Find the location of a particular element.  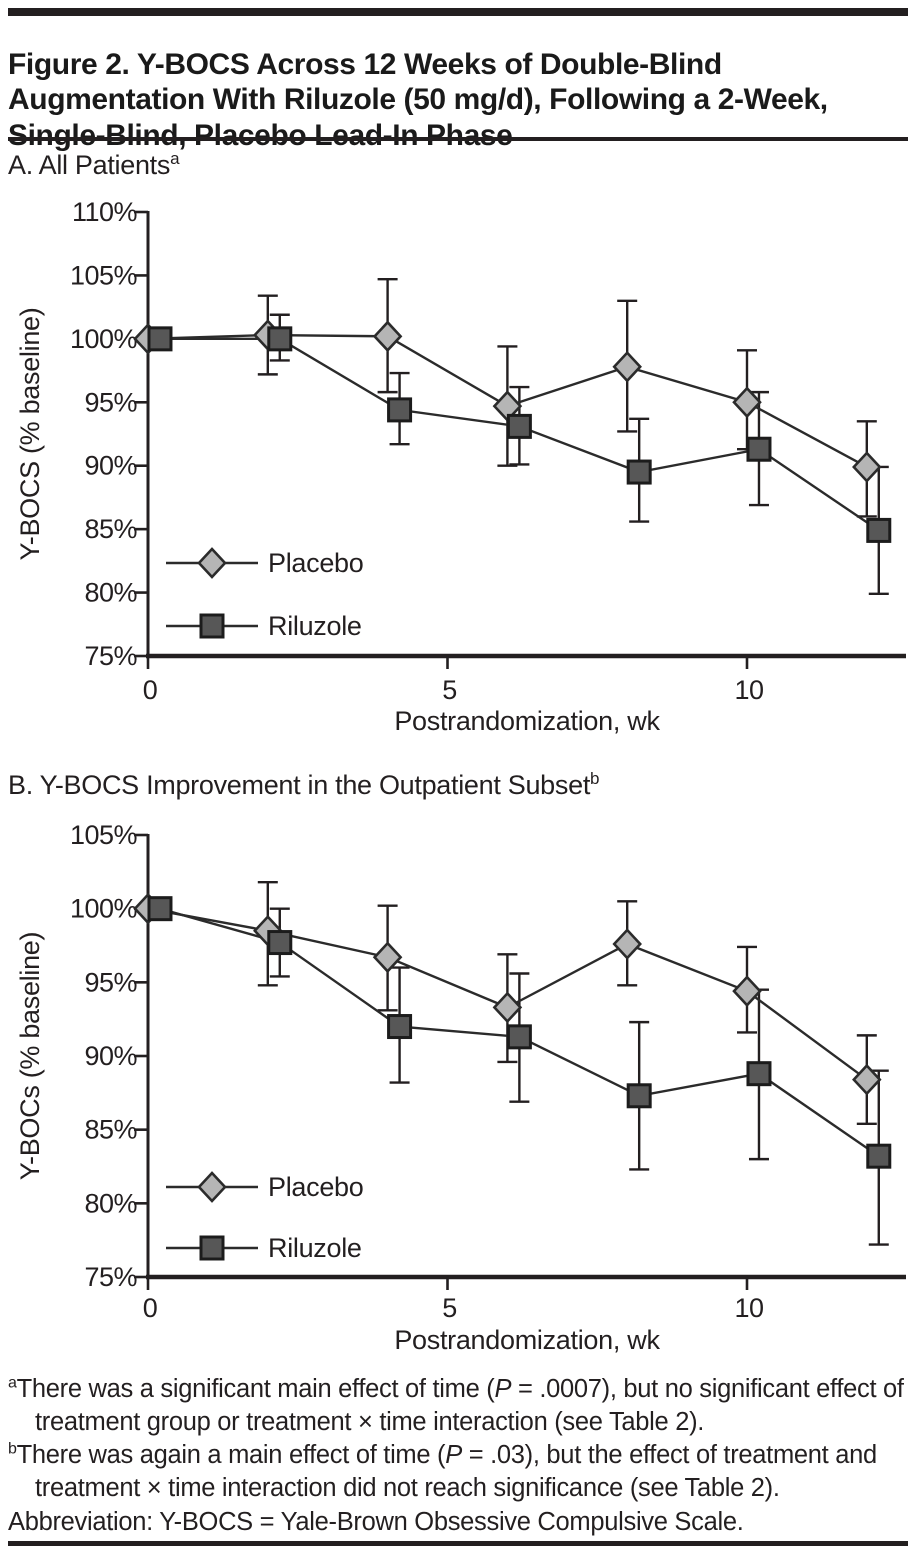

panel-b-footnote-marker: b is located at coordinates (595, 778).